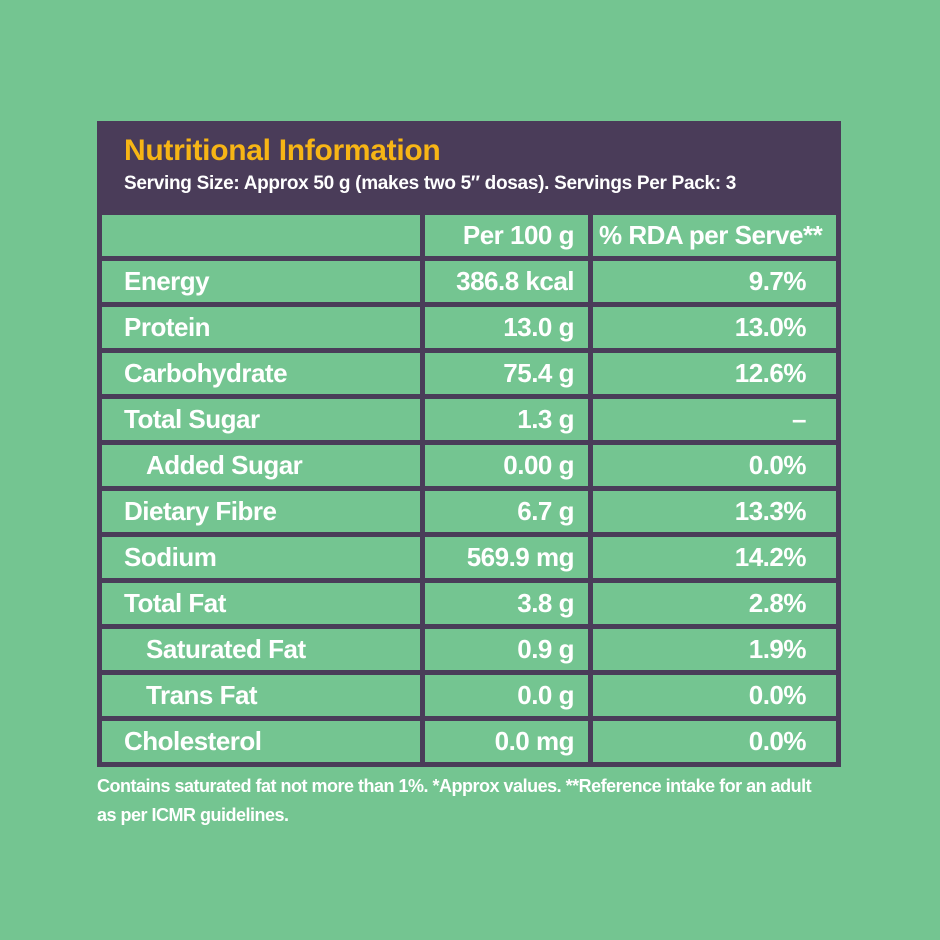 The image size is (940, 940). What do you see at coordinates (714, 327) in the screenshot?
I see `rda-per-serve-value: 13.0%` at bounding box center [714, 327].